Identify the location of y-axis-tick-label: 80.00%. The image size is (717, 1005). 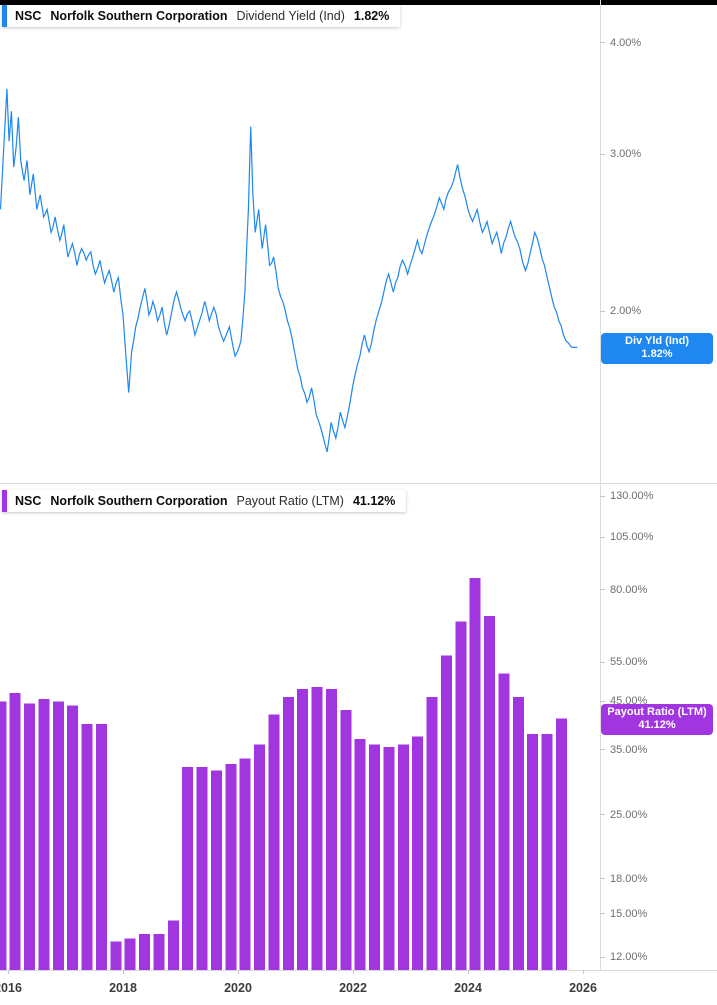
(658, 590).